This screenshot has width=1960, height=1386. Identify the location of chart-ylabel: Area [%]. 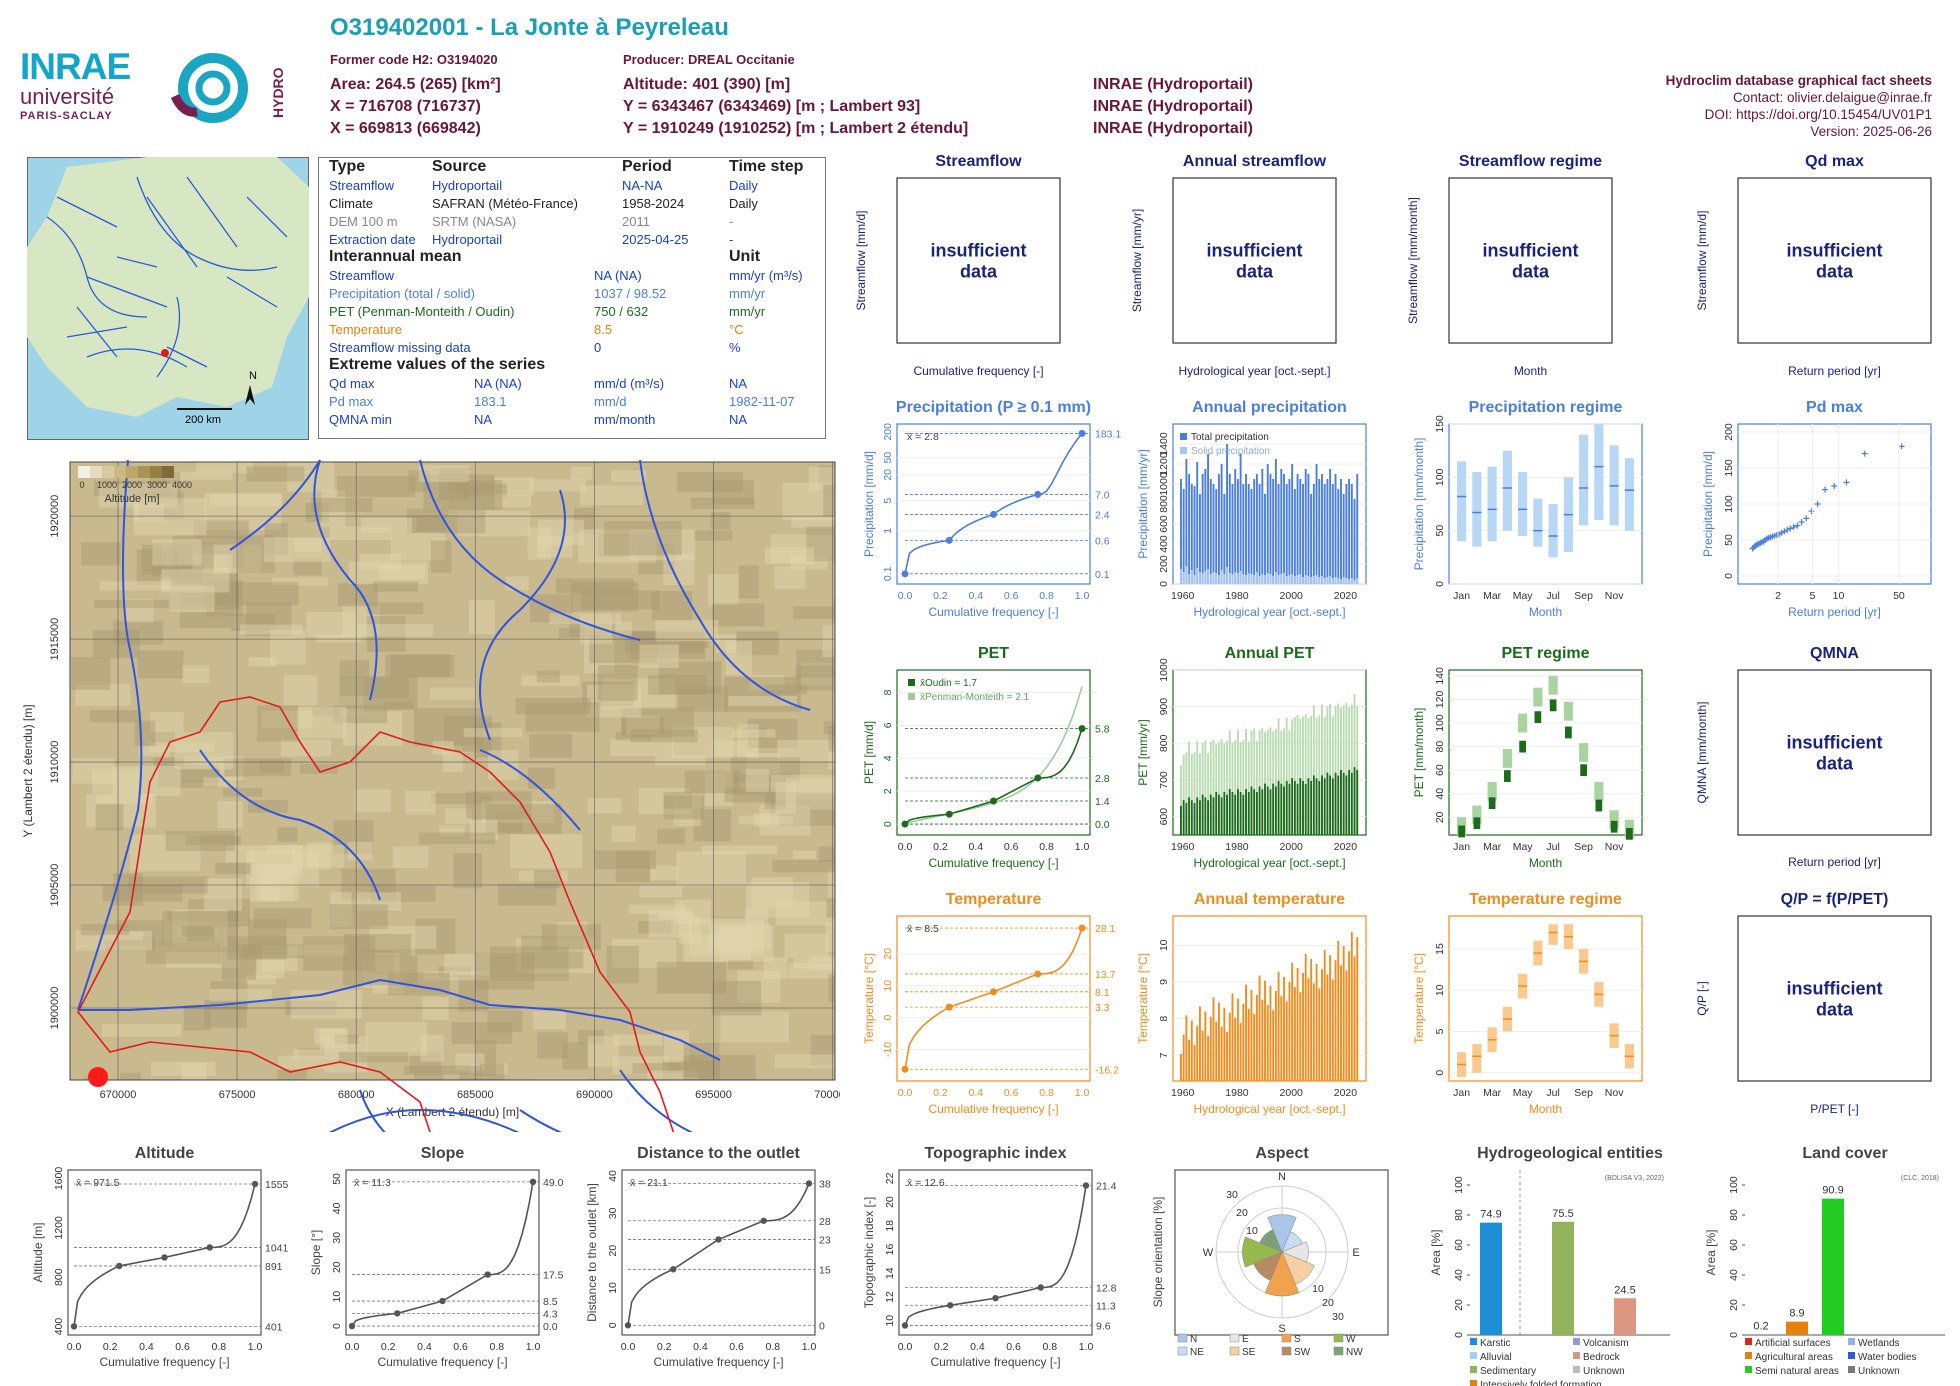
(1436, 1252).